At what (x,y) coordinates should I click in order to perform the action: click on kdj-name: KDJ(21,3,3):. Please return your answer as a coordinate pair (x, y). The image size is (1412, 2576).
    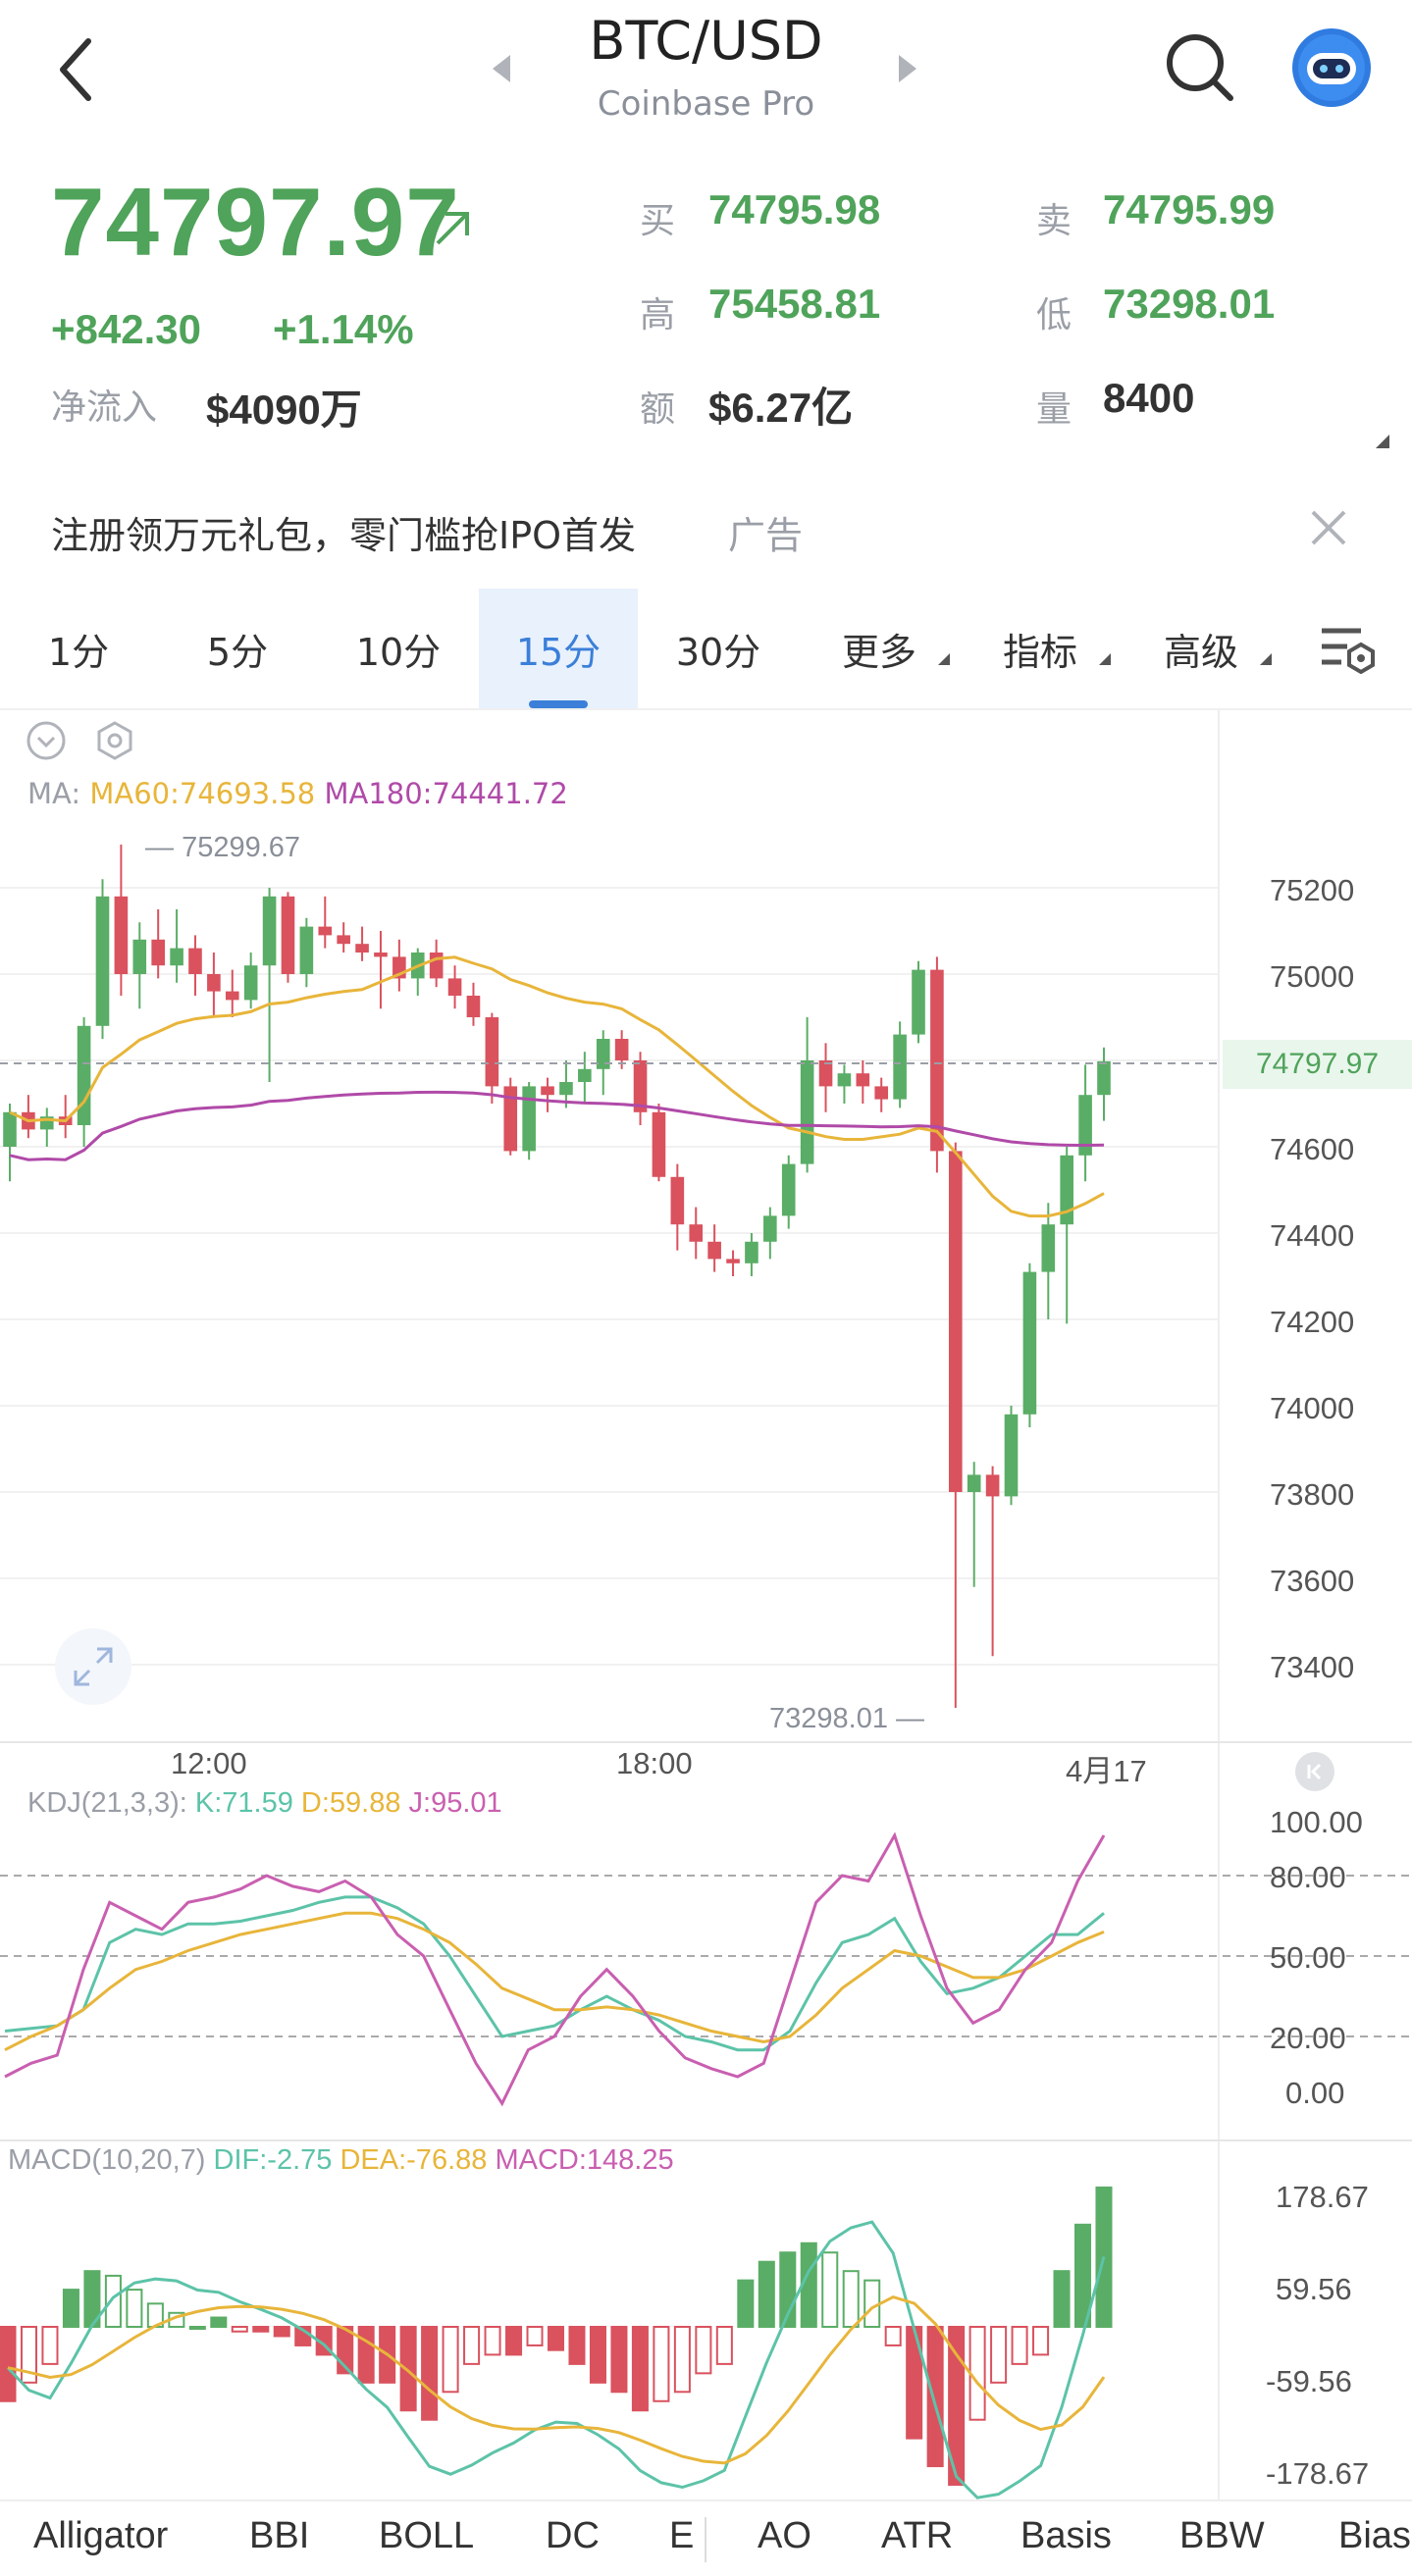
    Looking at the image, I should click on (107, 1803).